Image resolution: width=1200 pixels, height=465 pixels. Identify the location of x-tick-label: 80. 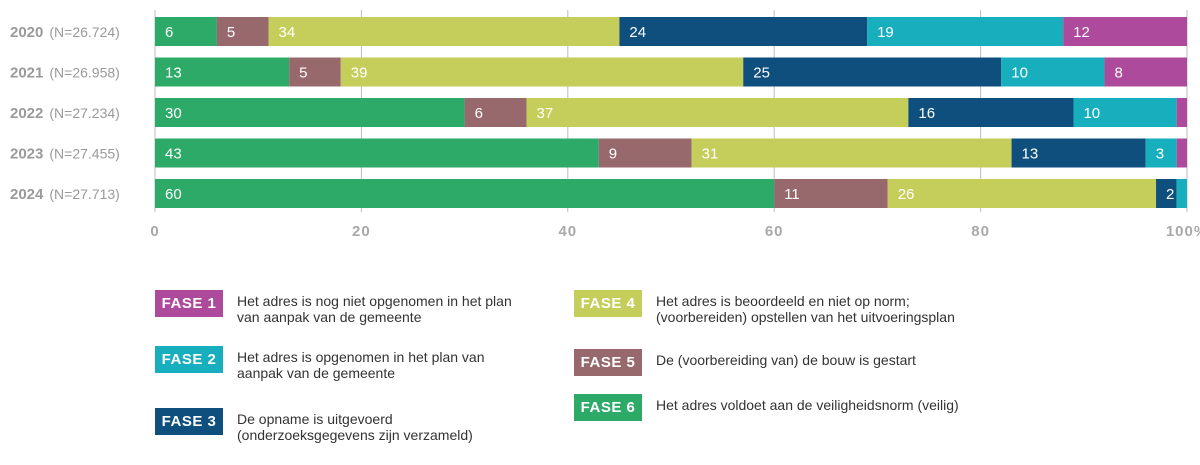
(980, 231).